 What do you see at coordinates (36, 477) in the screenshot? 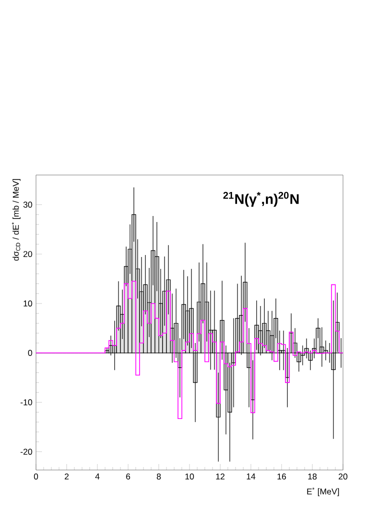
I see `x-tick-label: 0` at bounding box center [36, 477].